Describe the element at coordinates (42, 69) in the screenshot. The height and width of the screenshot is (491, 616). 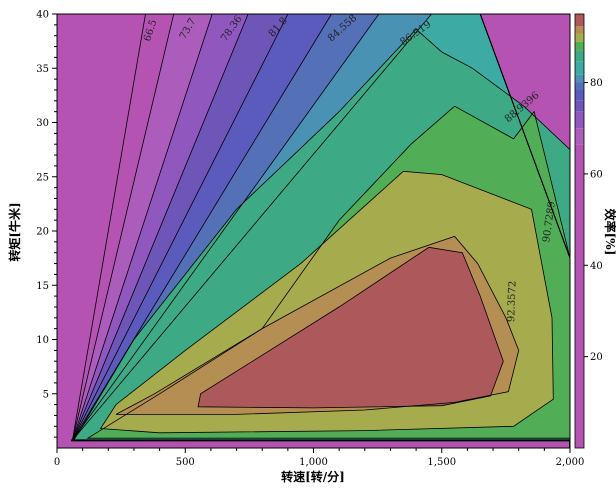
I see `y-tick-label-6: 35` at that location.